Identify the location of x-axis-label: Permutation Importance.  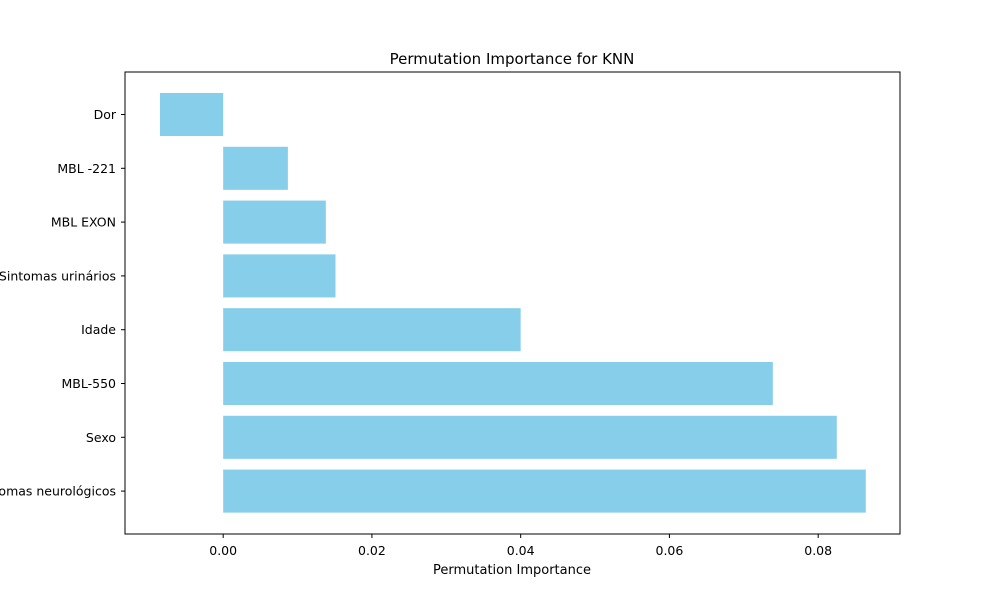
(512, 570).